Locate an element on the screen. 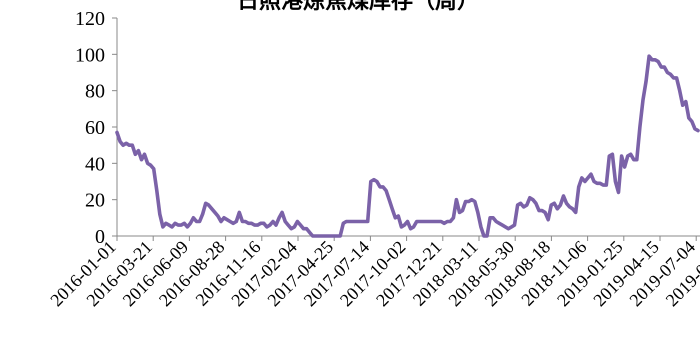 This screenshot has width=700, height=360. y-tick-label: 80 is located at coordinates (95, 92).